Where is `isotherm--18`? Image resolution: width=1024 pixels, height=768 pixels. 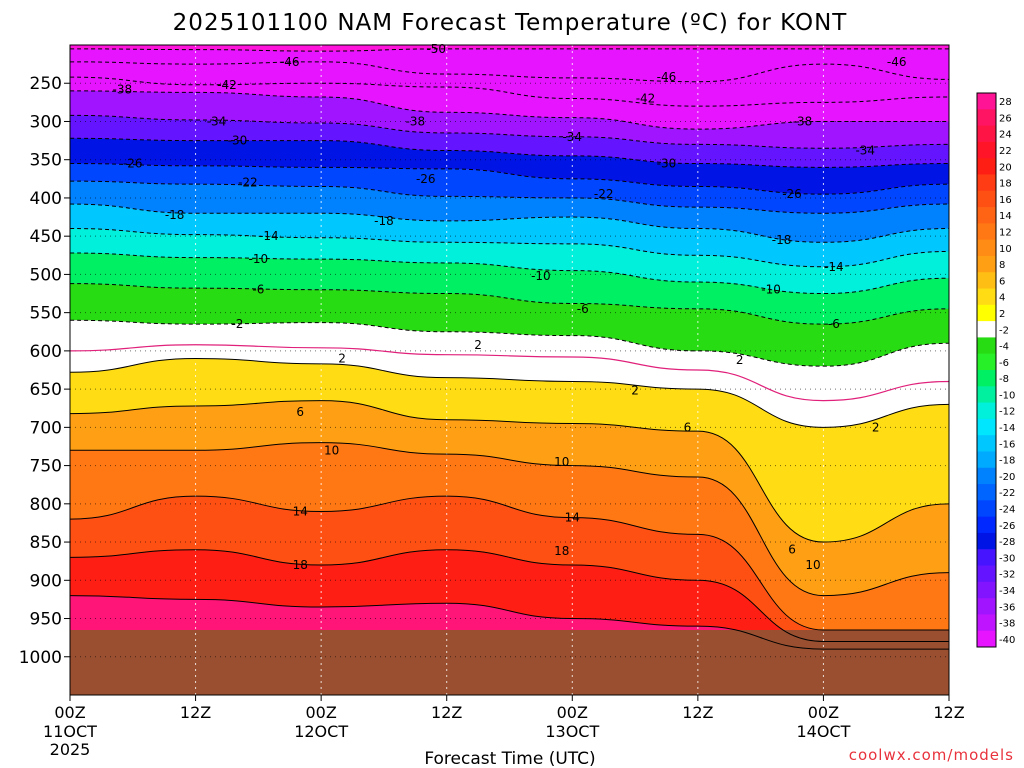 isotherm--18 is located at coordinates (509, 223).